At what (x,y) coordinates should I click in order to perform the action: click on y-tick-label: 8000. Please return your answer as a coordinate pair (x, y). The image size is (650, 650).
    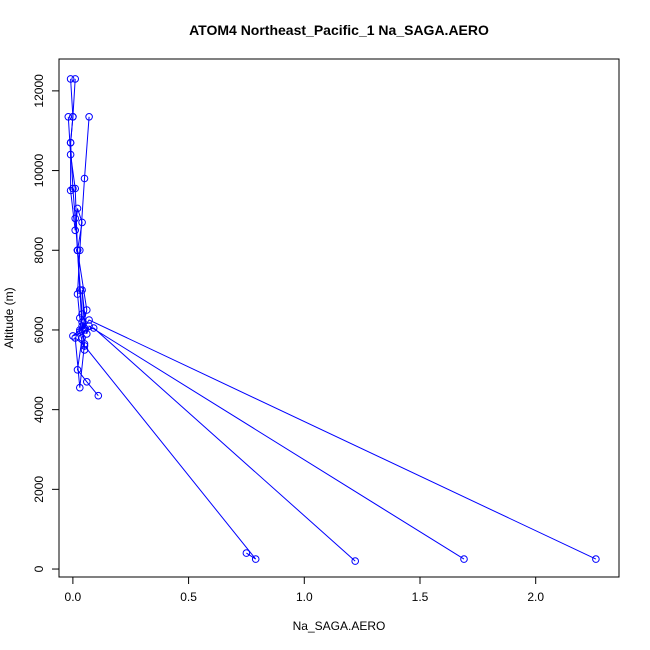
    Looking at the image, I should click on (39, 250).